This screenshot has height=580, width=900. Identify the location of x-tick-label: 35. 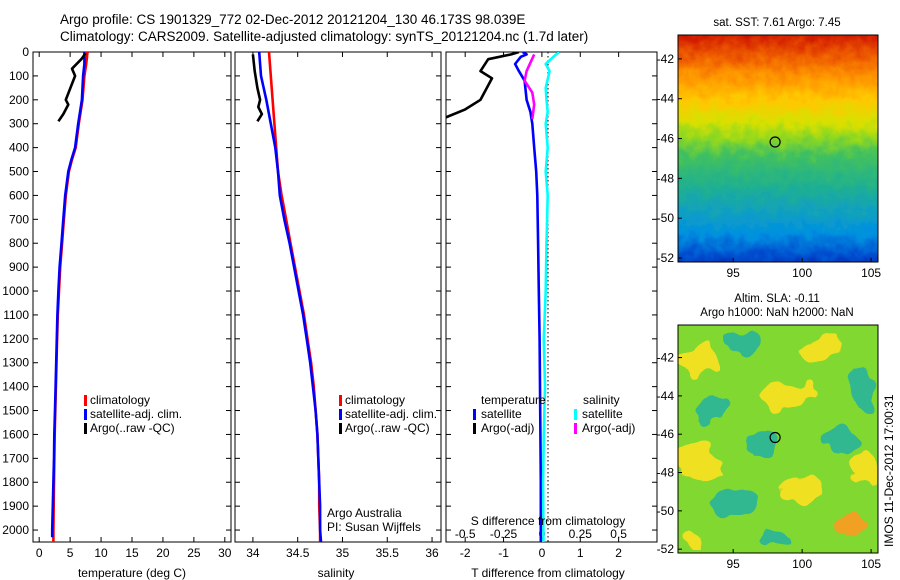
(343, 553).